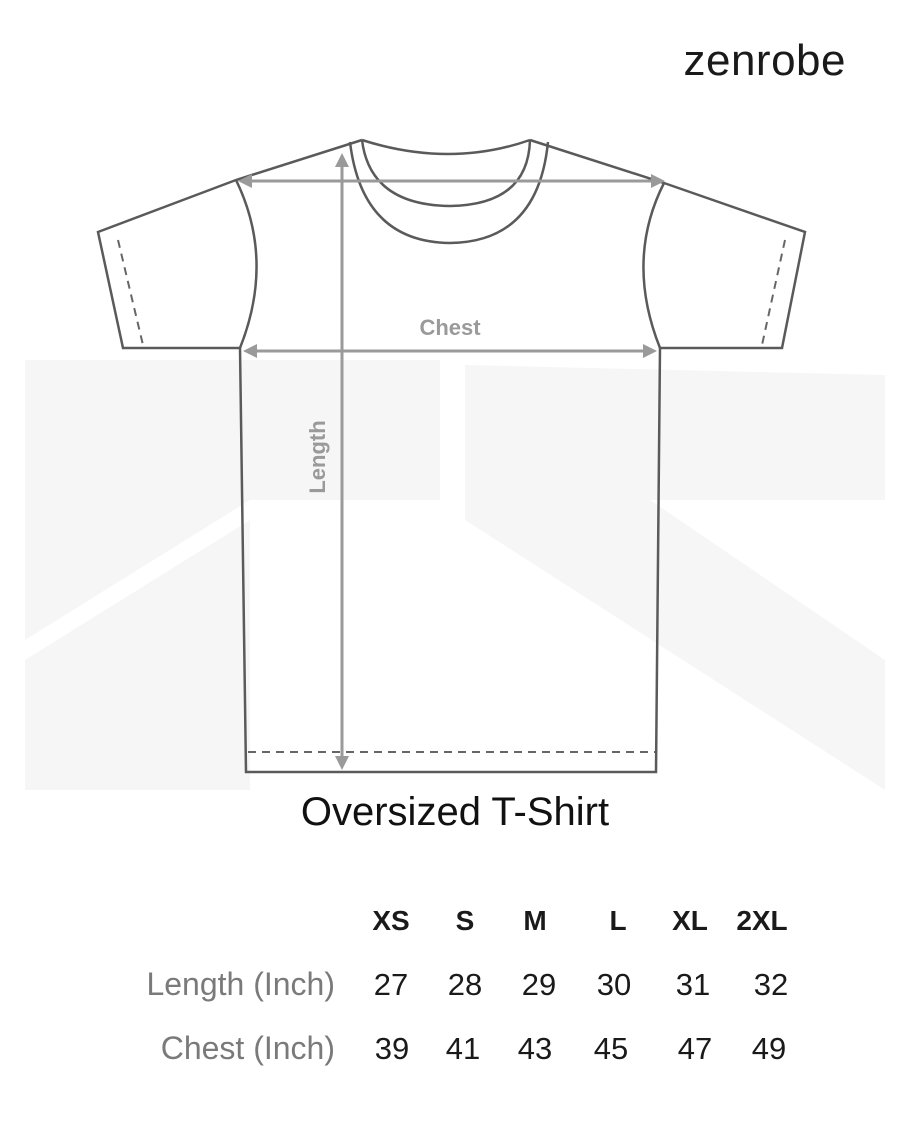  Describe the element at coordinates (391, 920) in the screenshot. I see `size-header: XS` at that location.